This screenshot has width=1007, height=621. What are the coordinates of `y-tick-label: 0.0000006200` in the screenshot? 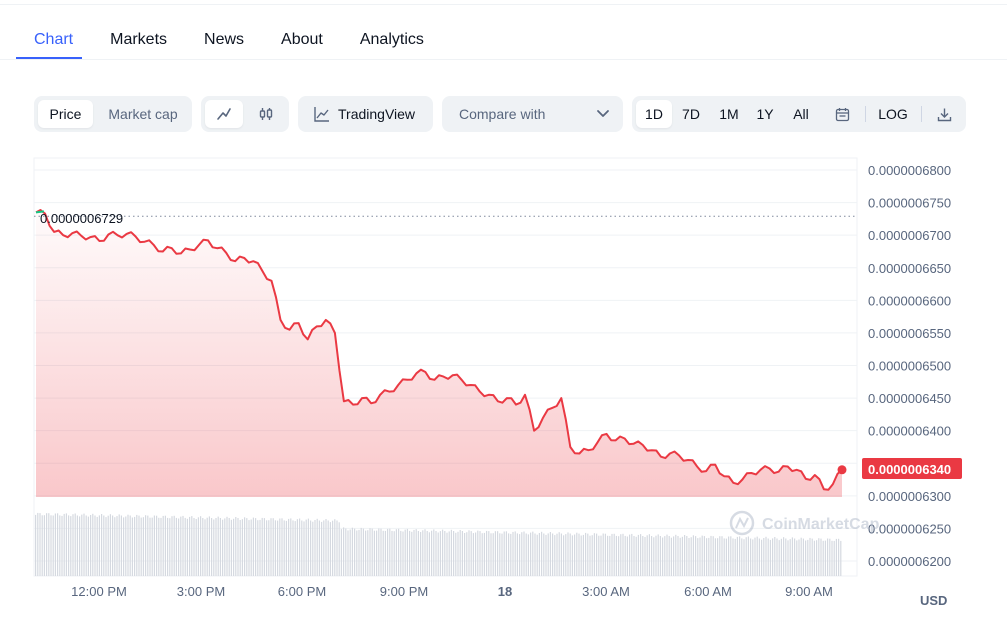 It's located at (909, 561).